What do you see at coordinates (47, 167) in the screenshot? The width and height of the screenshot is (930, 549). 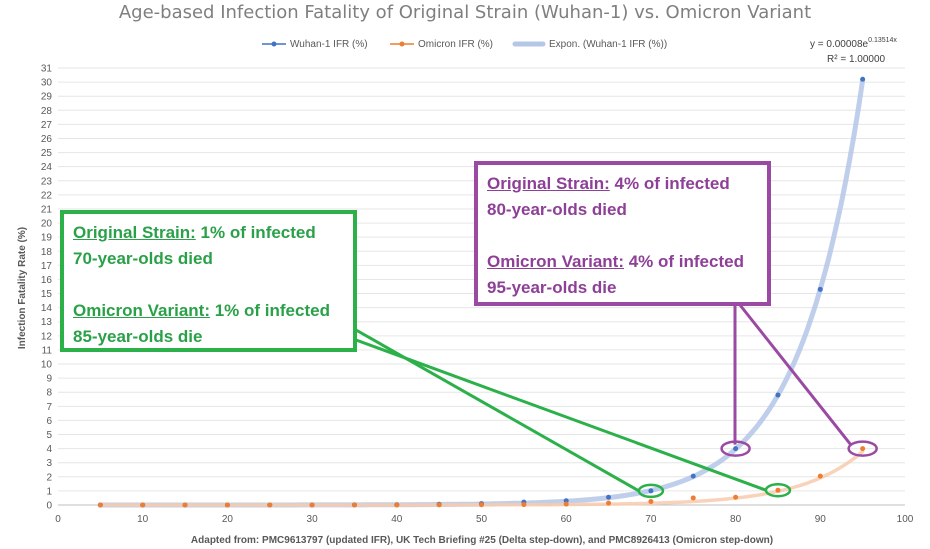 I see `y-tick-label: 24` at bounding box center [47, 167].